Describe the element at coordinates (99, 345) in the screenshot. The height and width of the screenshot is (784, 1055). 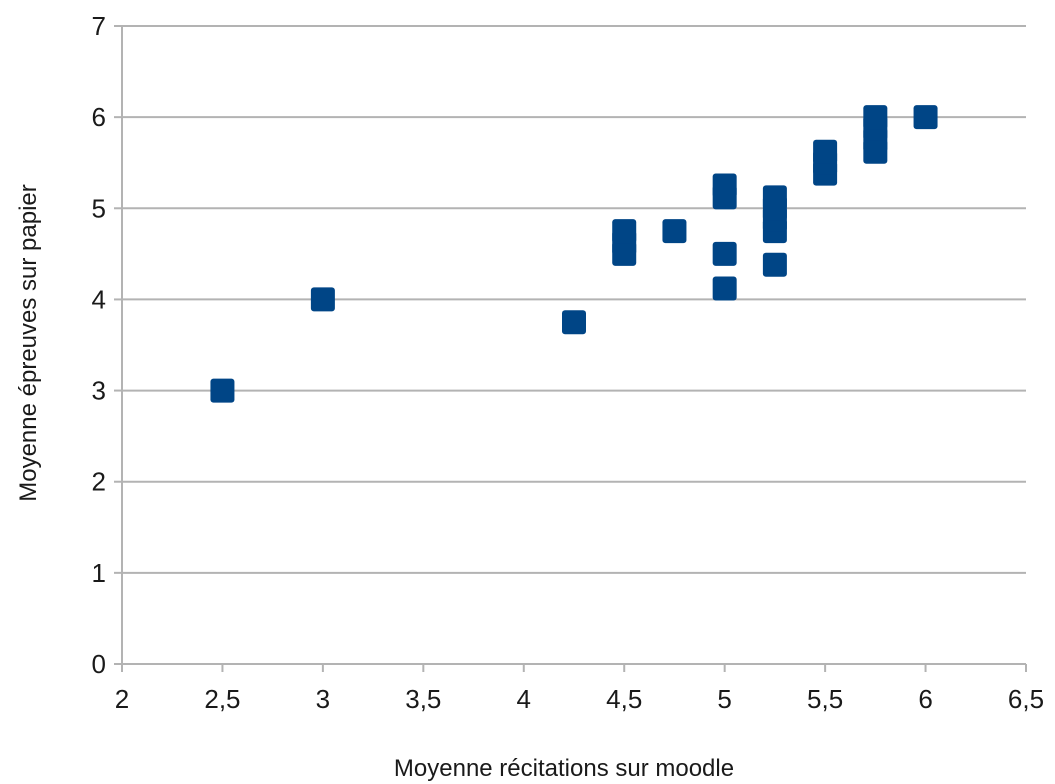
I see `y-axis-ticks: 0 1 2 3 4 5 6 7` at that location.